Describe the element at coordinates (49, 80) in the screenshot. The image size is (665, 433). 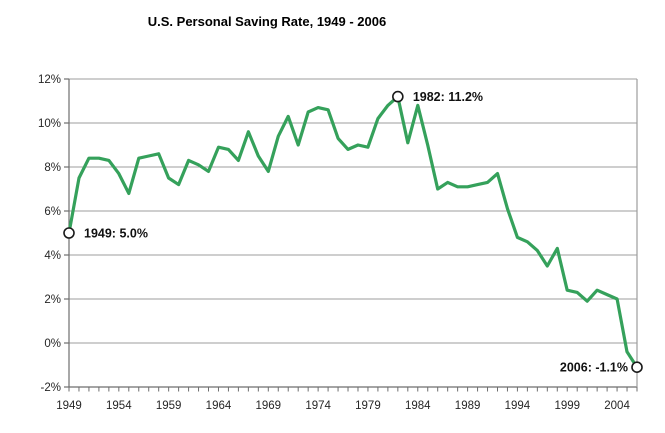
I see `y-tick-label: 12%` at that location.